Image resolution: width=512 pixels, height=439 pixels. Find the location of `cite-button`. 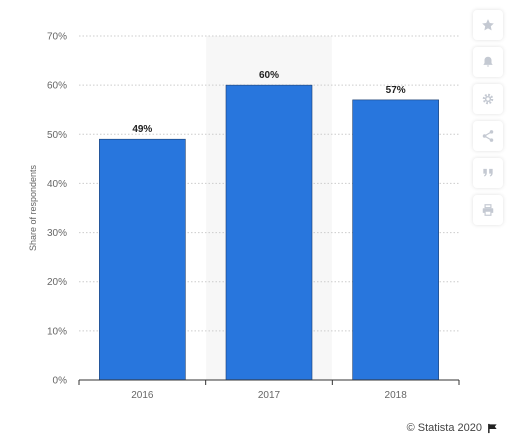

cite-button is located at coordinates (488, 173).